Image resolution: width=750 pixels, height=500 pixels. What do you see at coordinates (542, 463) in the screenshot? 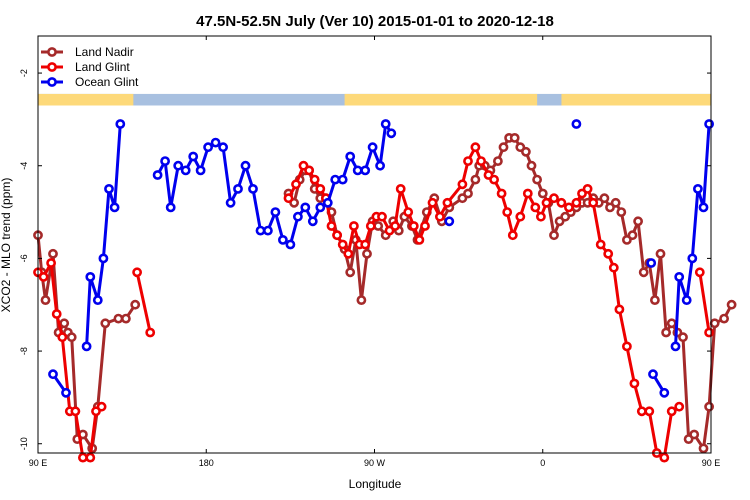
I see `x-tick-label: 0` at bounding box center [542, 463].